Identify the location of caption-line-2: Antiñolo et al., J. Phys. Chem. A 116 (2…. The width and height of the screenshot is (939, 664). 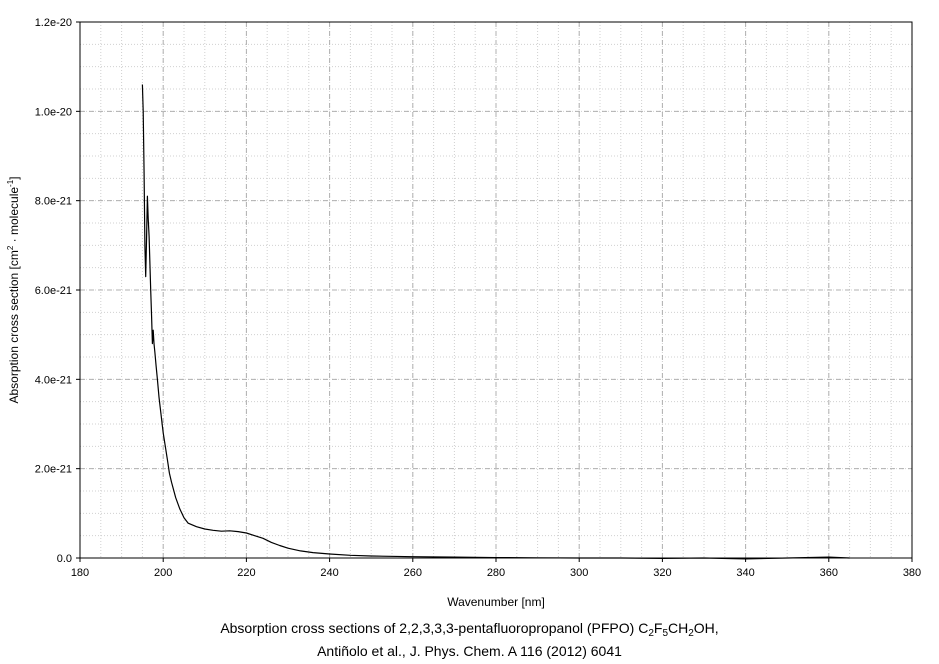
(469, 651).